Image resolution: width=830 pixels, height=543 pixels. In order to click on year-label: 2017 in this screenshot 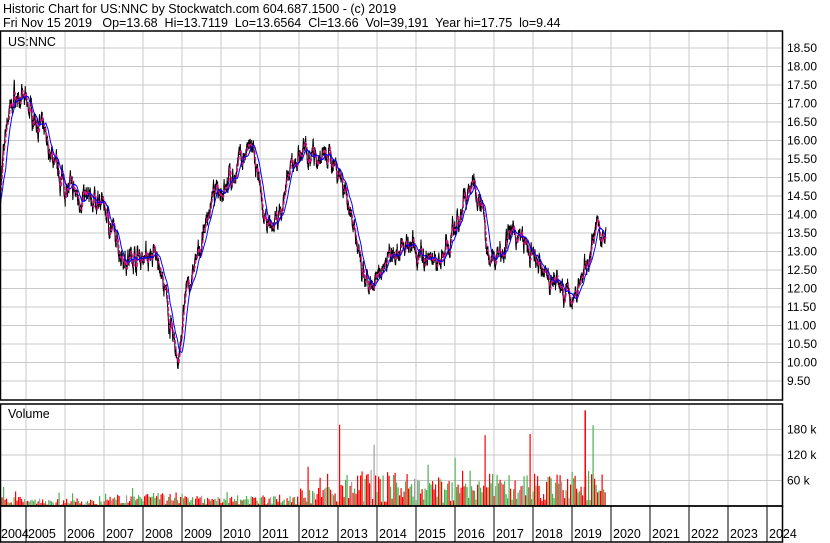, I will do `click(510, 534)`.